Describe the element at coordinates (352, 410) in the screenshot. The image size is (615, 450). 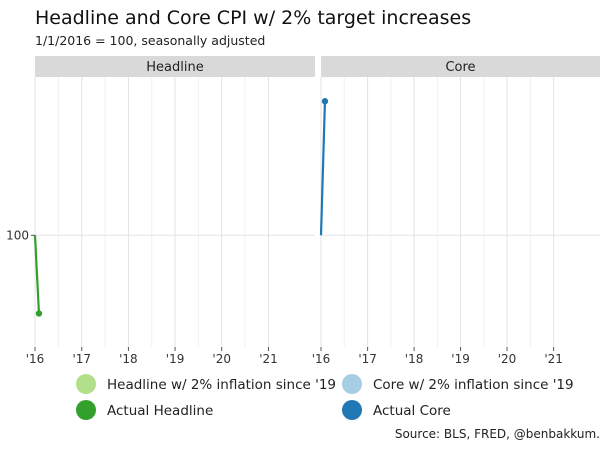
I see `legend-key-actual-core` at that location.